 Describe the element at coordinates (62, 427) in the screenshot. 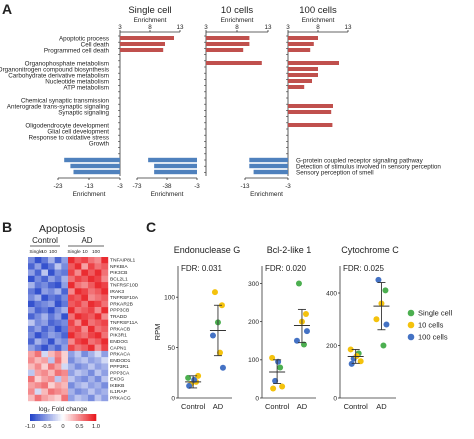

I see `color-scale-tick-label: 0` at that location.